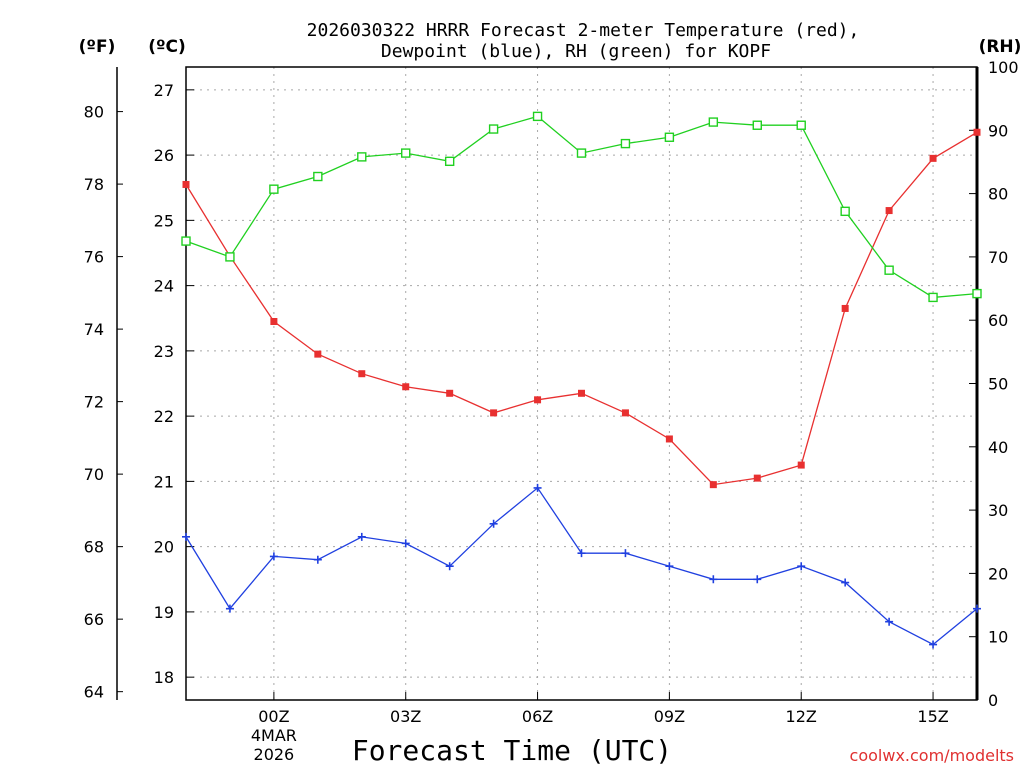 This screenshot has width=1024, height=768. I want to click on rh-axis: 0 10 20 30 40 50 60 70 80 90 100, so click(994, 384).